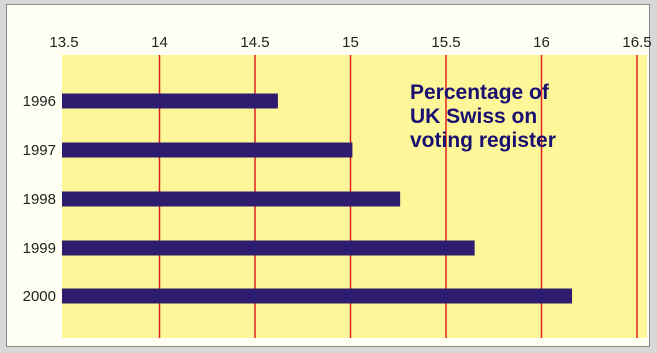 This screenshot has width=657, height=353. I want to click on category-label-1998: 1998, so click(39, 199).